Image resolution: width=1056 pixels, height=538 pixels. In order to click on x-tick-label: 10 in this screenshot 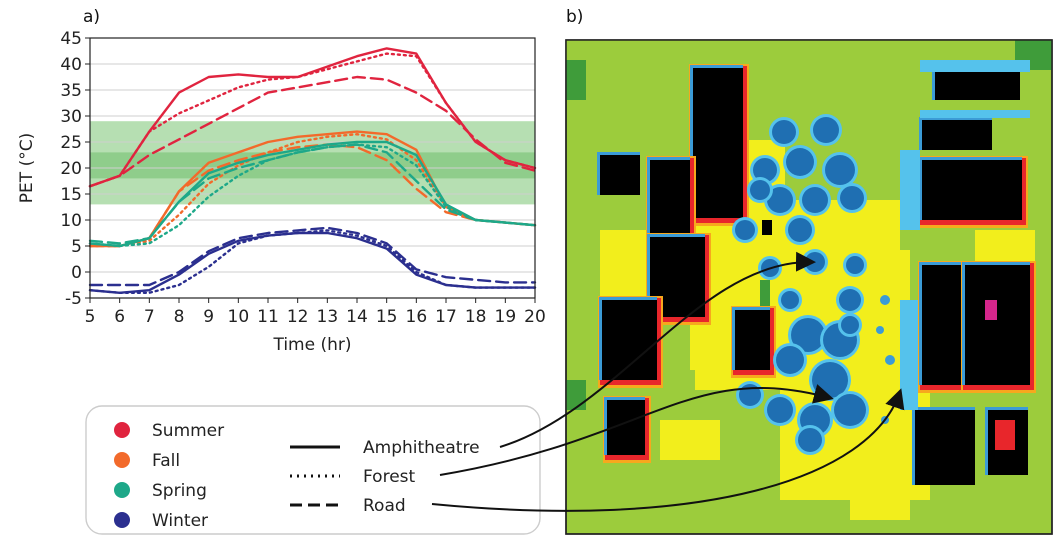, I will do `click(239, 317)`.